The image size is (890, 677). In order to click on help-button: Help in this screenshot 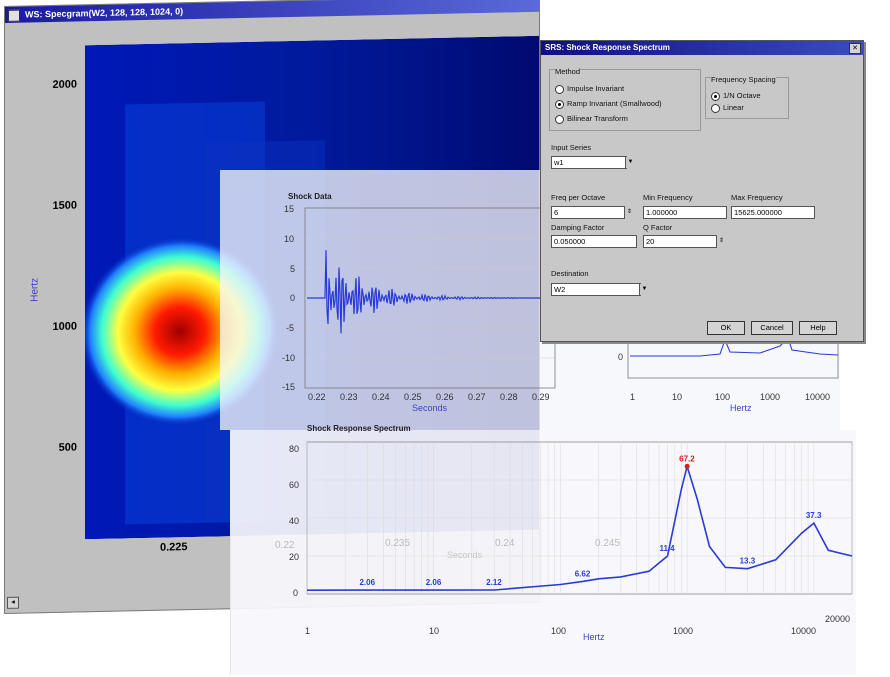, I will do `click(818, 328)`.